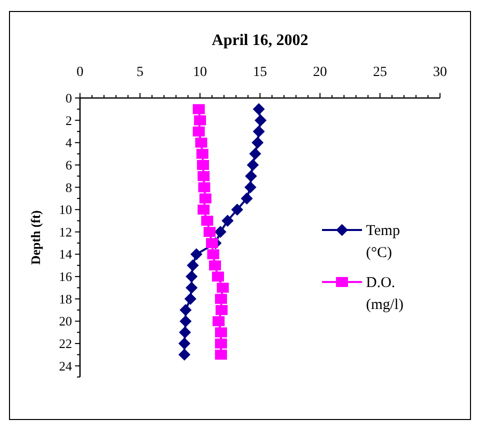  I want to click on y-tick-label: 14, so click(65, 254).